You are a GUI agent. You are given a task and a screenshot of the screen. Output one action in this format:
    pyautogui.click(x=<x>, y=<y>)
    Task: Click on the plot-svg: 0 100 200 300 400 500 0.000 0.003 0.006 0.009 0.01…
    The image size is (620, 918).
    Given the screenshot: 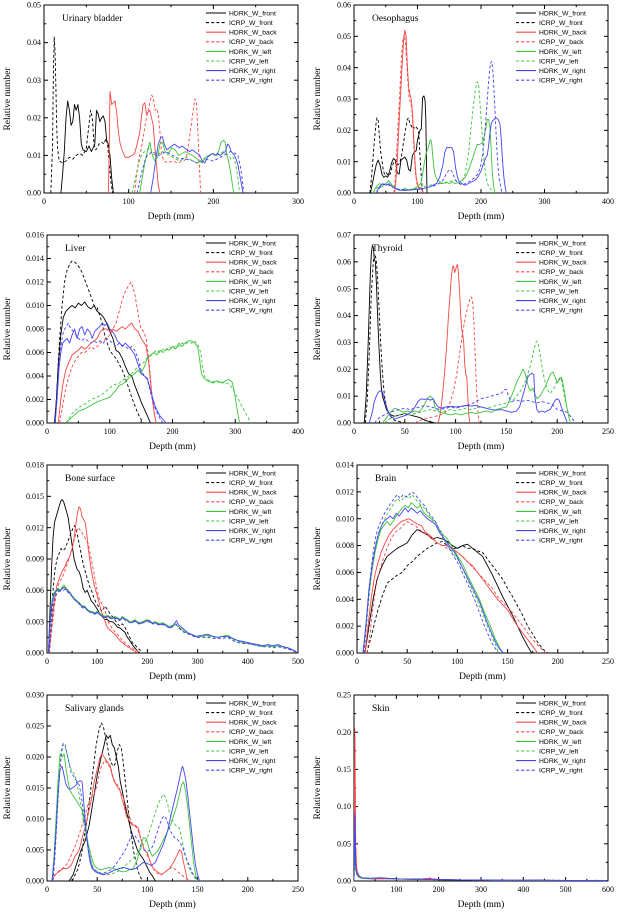 What is the action you would take?
    pyautogui.click(x=153, y=571)
    